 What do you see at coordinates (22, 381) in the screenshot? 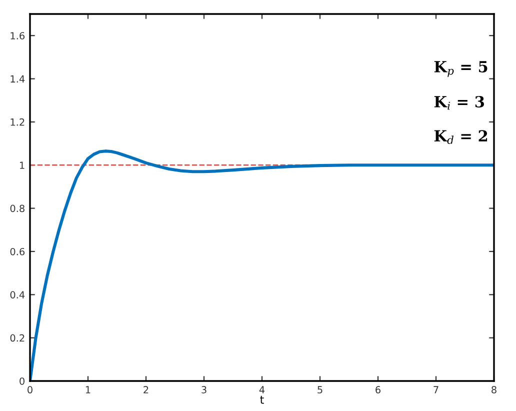
I see `y-tick-label: 0` at bounding box center [22, 381].